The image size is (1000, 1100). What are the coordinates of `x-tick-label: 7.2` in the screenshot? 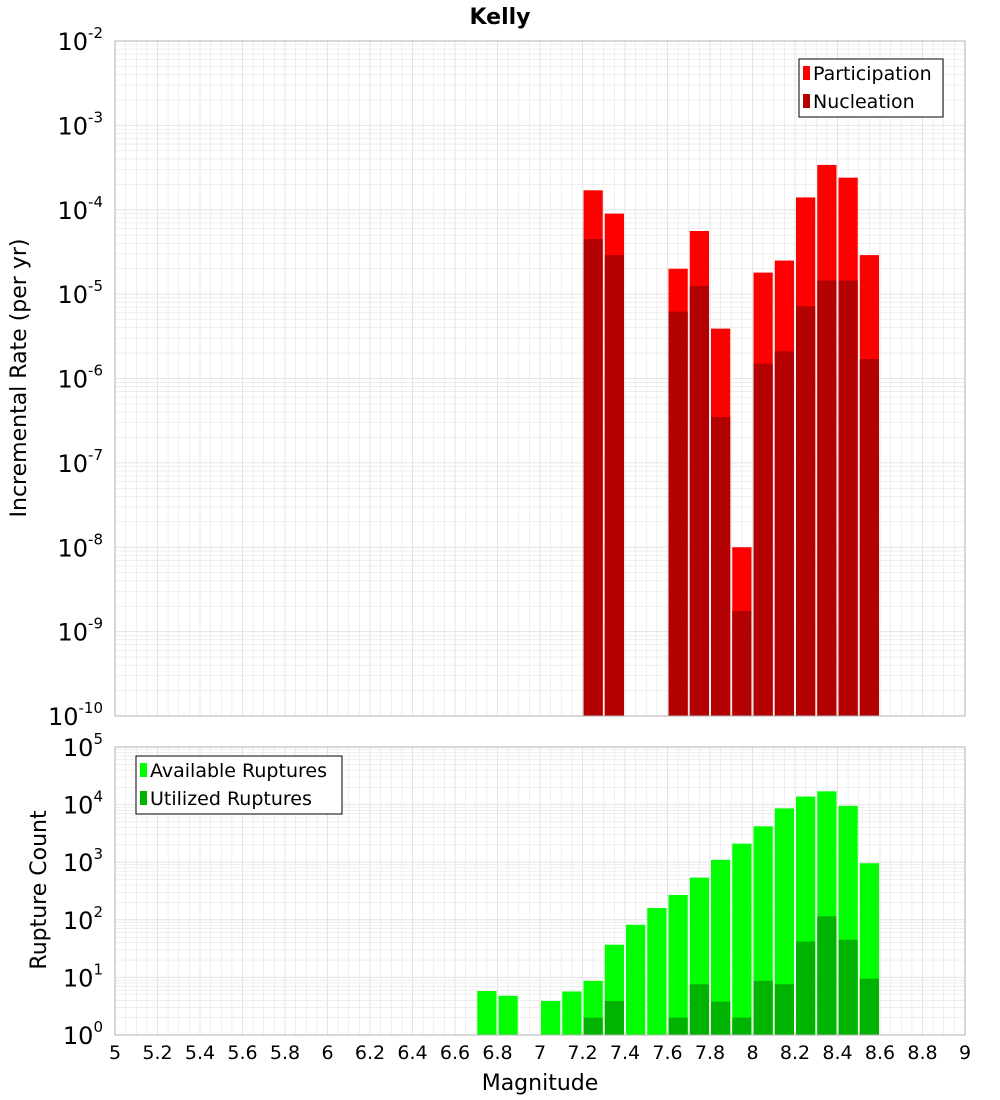 It's located at (582, 1053).